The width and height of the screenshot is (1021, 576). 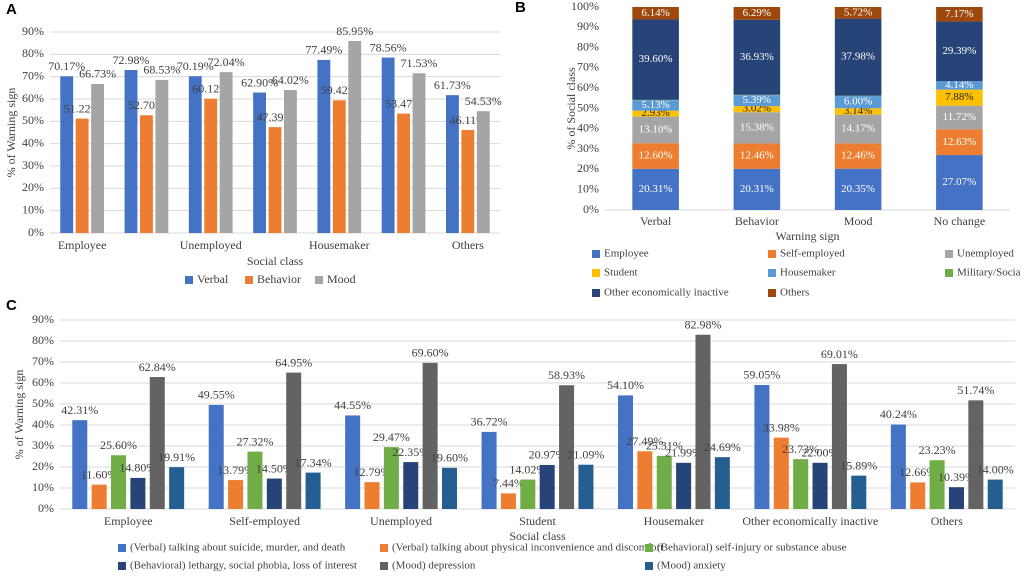 I want to click on y-tick-label: 10%, so click(x=43, y=487).